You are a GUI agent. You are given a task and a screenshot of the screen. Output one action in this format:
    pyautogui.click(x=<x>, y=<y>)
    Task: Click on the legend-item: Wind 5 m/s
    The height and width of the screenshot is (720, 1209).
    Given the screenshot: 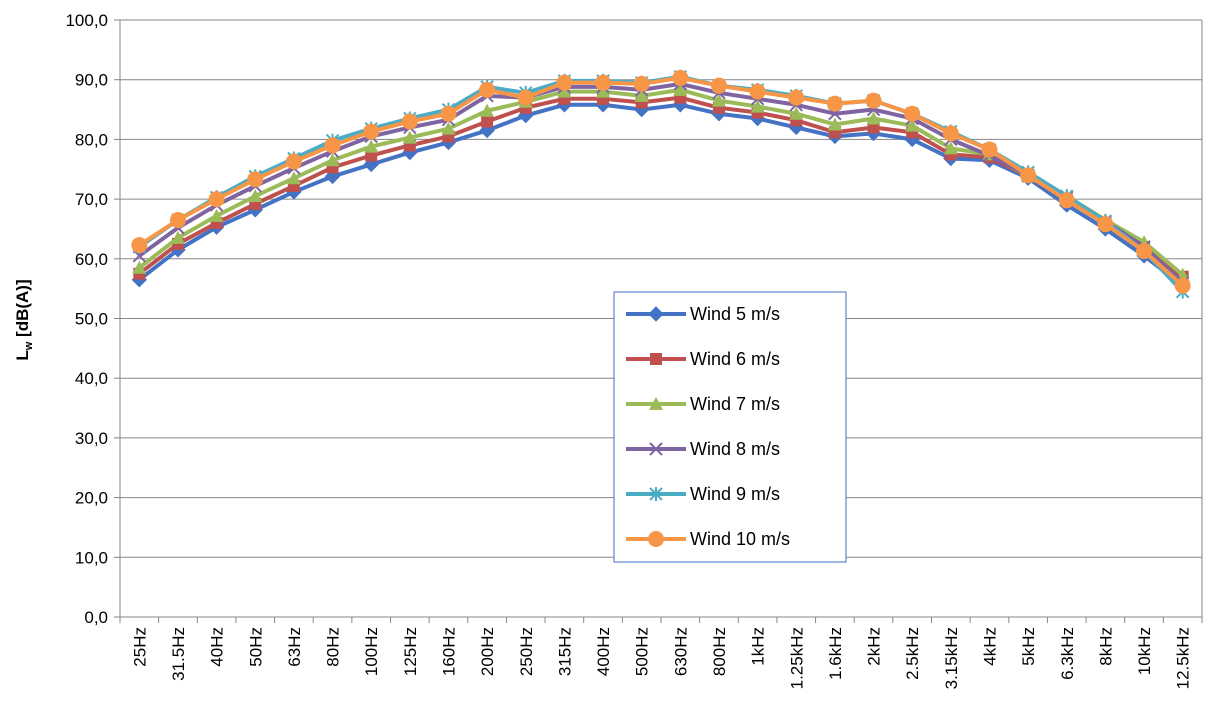 What is the action you would take?
    pyautogui.click(x=703, y=314)
    